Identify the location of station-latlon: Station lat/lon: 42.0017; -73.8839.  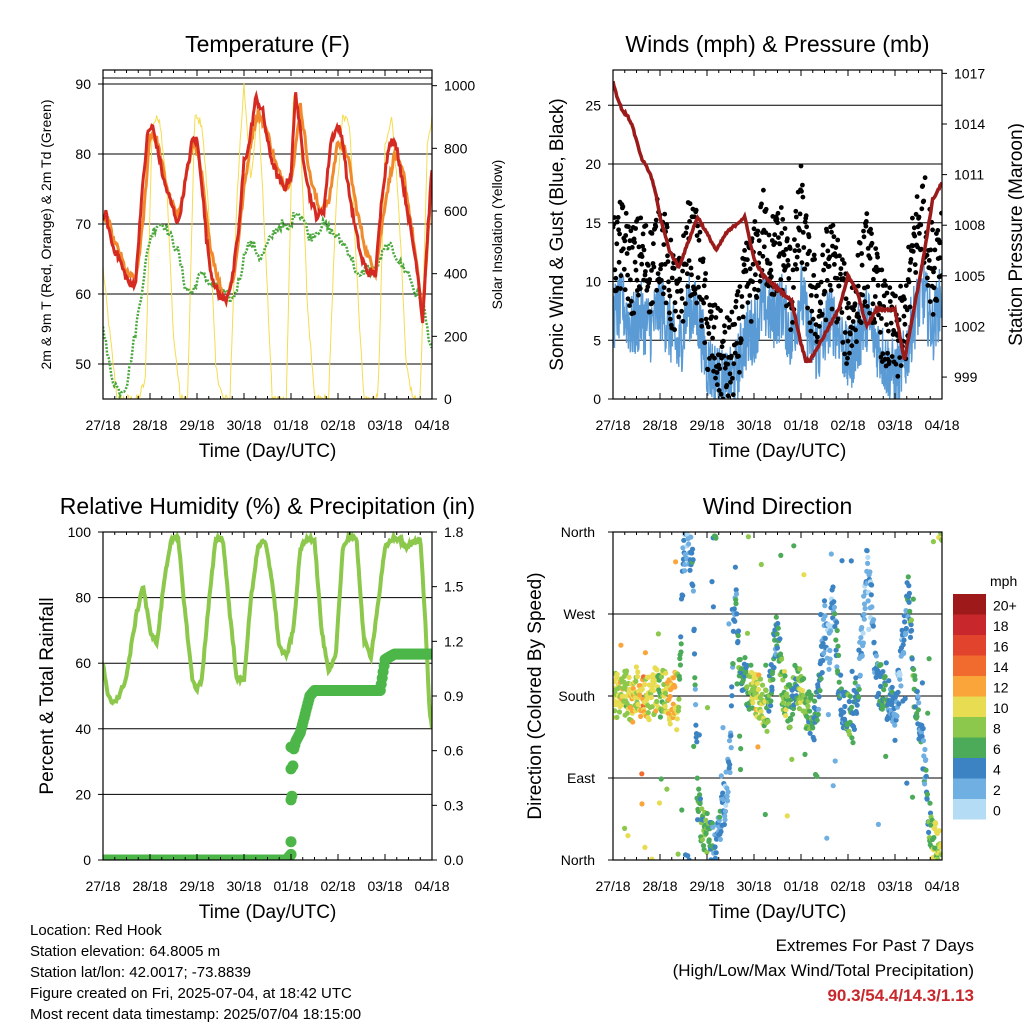
(141, 972).